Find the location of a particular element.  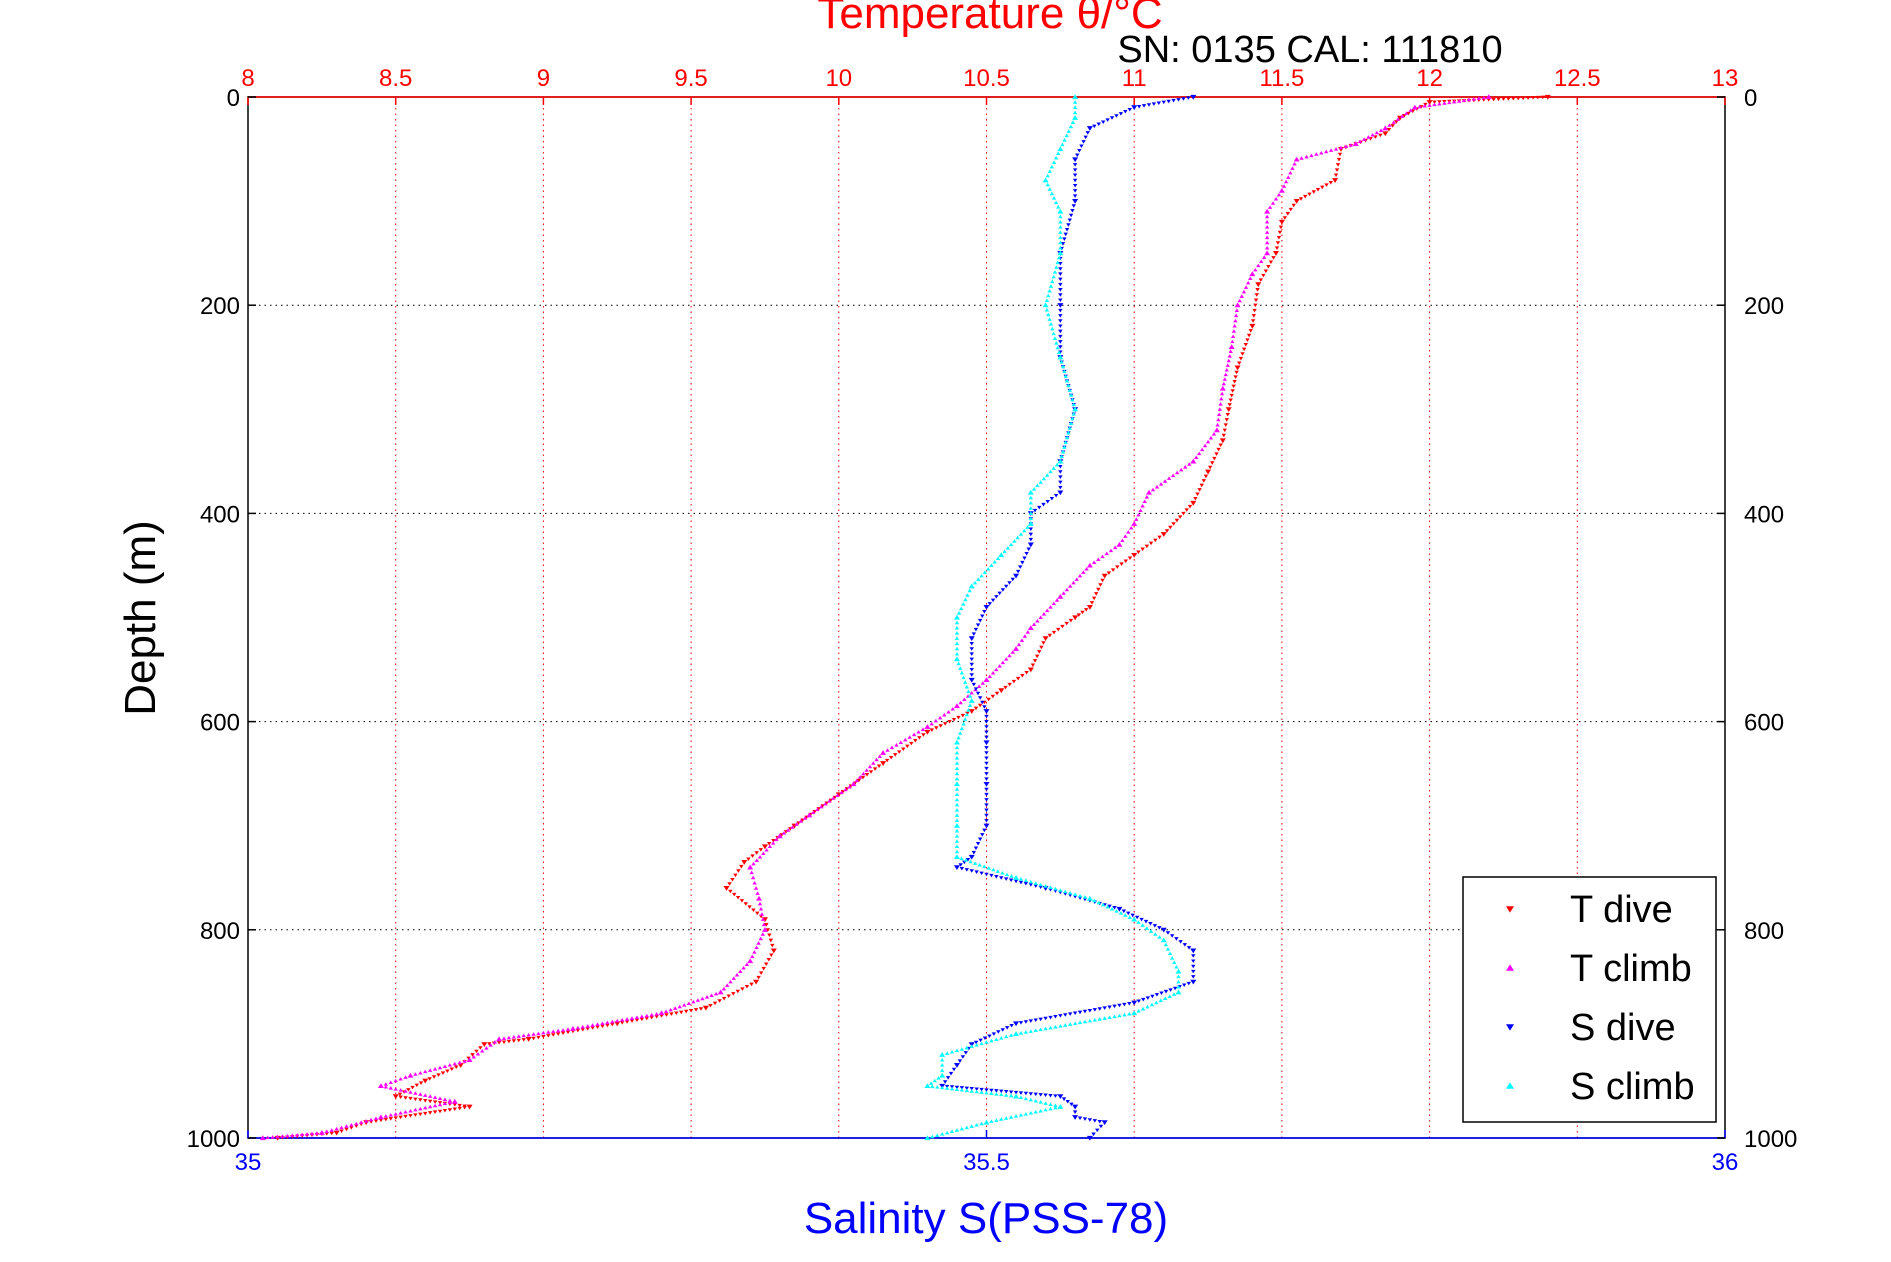

salinity-tick-label: 35.5 is located at coordinates (986, 1162).